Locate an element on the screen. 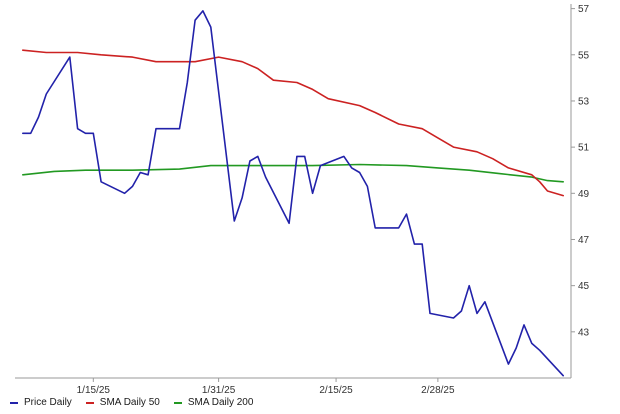 This screenshot has width=620, height=414. y-tick-label: 47 is located at coordinates (584, 240).